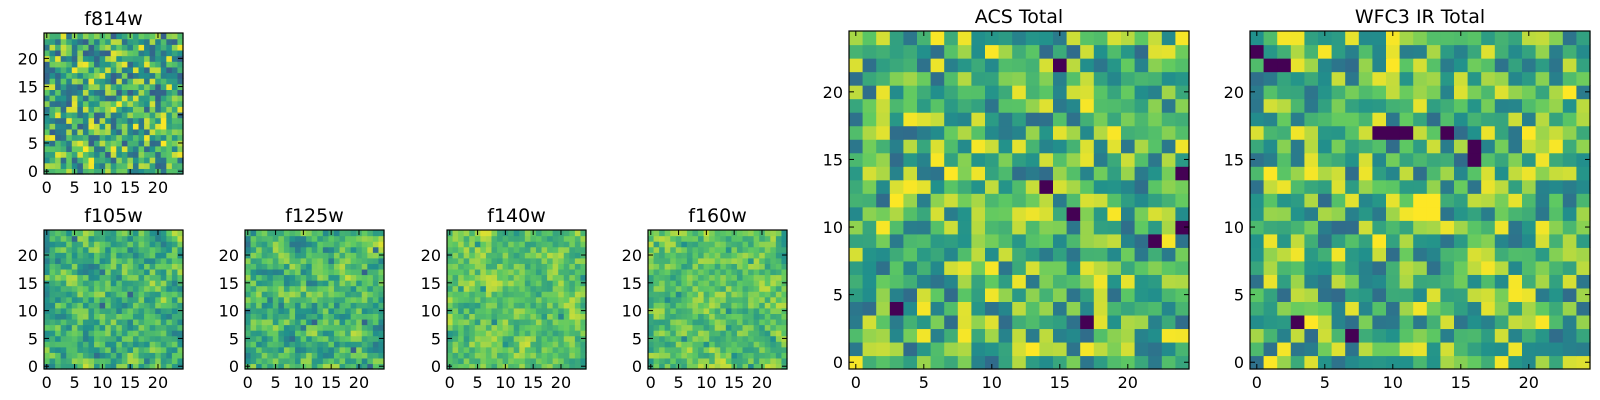 The height and width of the screenshot is (400, 1600). Describe the element at coordinates (992, 382) in the screenshot. I see `x-tick-label: 10` at that location.